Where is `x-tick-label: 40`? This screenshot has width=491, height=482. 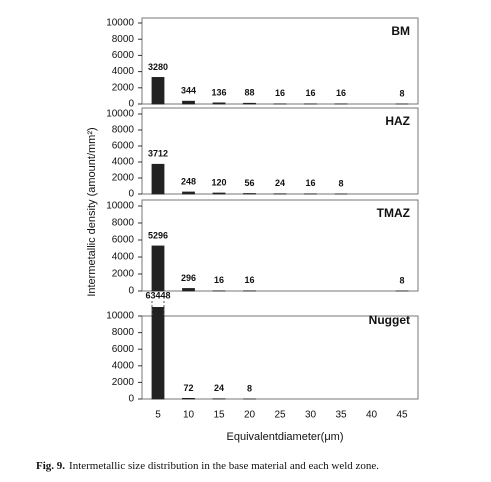 x-tick-label: 40 is located at coordinates (372, 415).